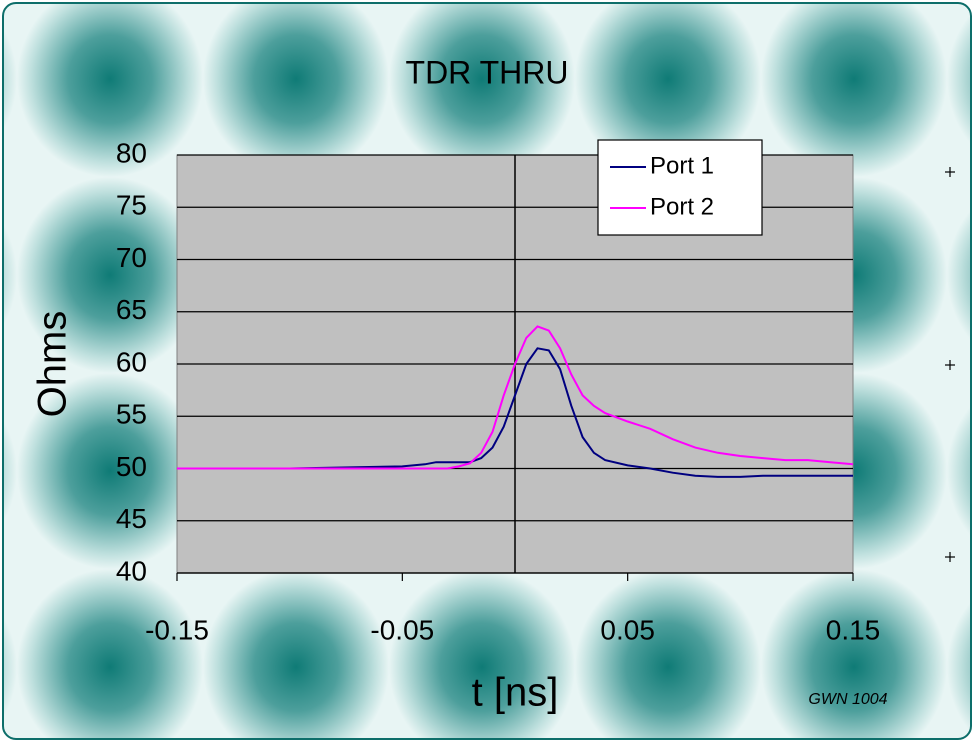 The image size is (974, 742). I want to click on y-axis-label: Ohms, so click(53, 364).